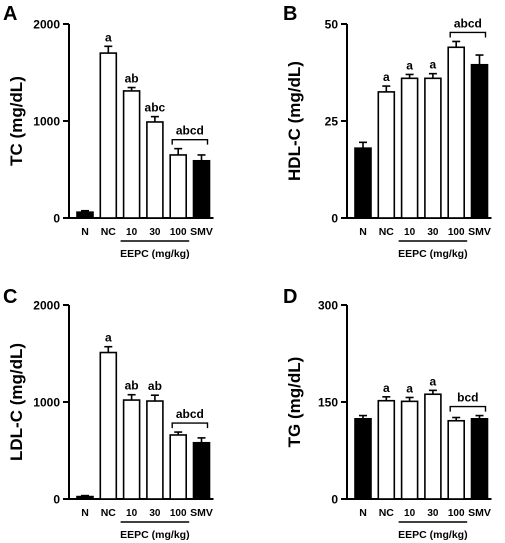  Describe the element at coordinates (294, 121) in the screenshot. I see `y-axis-label: HDL-C (mg/dL)` at that location.